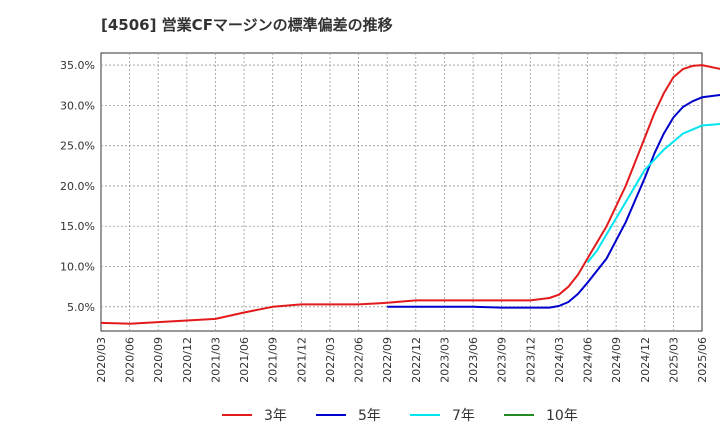 Image resolution: width=720 pixels, height=440 pixels. I want to click on y-tick-label: 20.0%, so click(77, 186).